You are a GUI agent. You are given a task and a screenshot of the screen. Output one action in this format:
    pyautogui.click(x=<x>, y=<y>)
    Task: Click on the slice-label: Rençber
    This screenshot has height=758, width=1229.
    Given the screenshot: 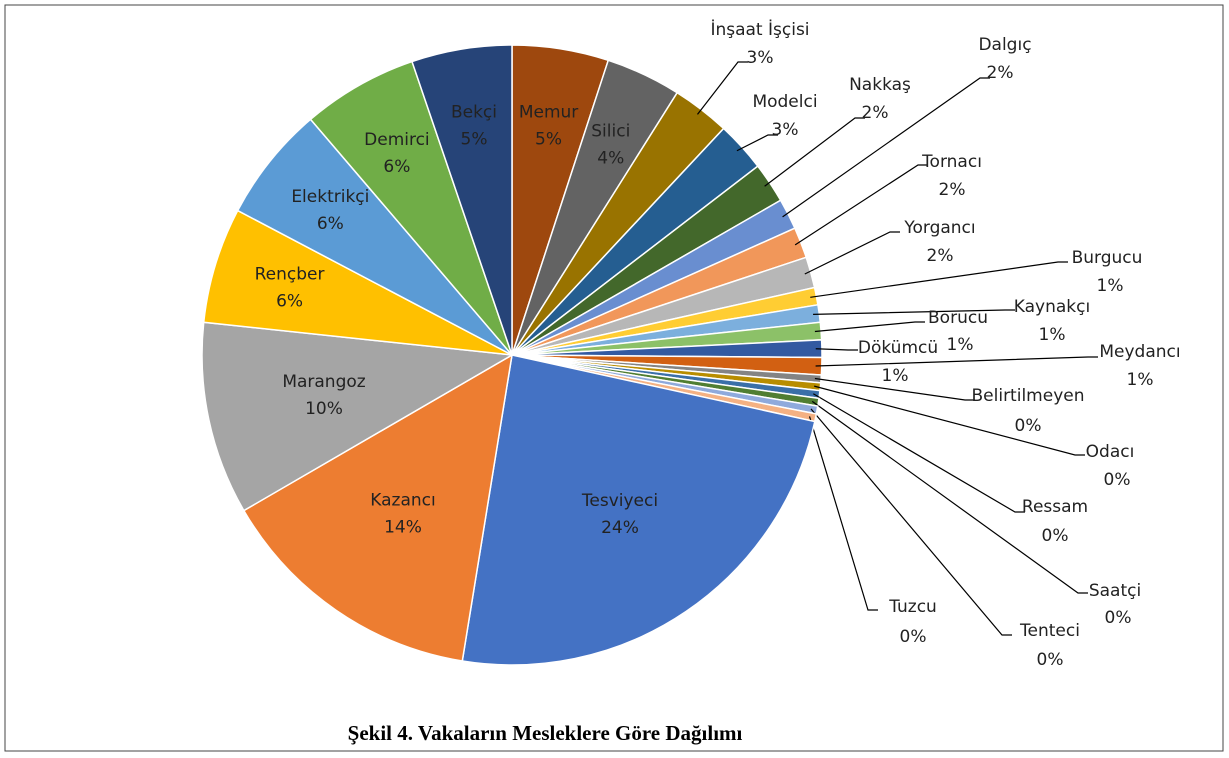 What is the action you would take?
    pyautogui.click(x=290, y=274)
    